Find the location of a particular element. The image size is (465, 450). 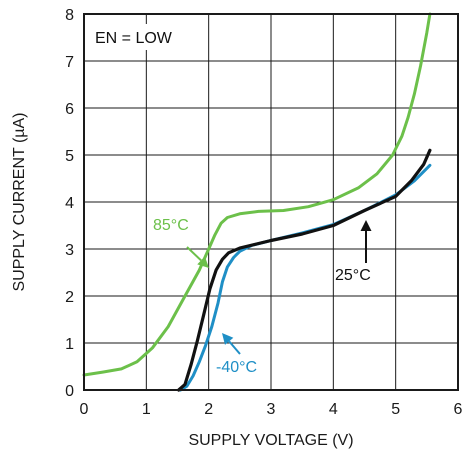

y-tick-label: 4 is located at coordinates (69, 203).